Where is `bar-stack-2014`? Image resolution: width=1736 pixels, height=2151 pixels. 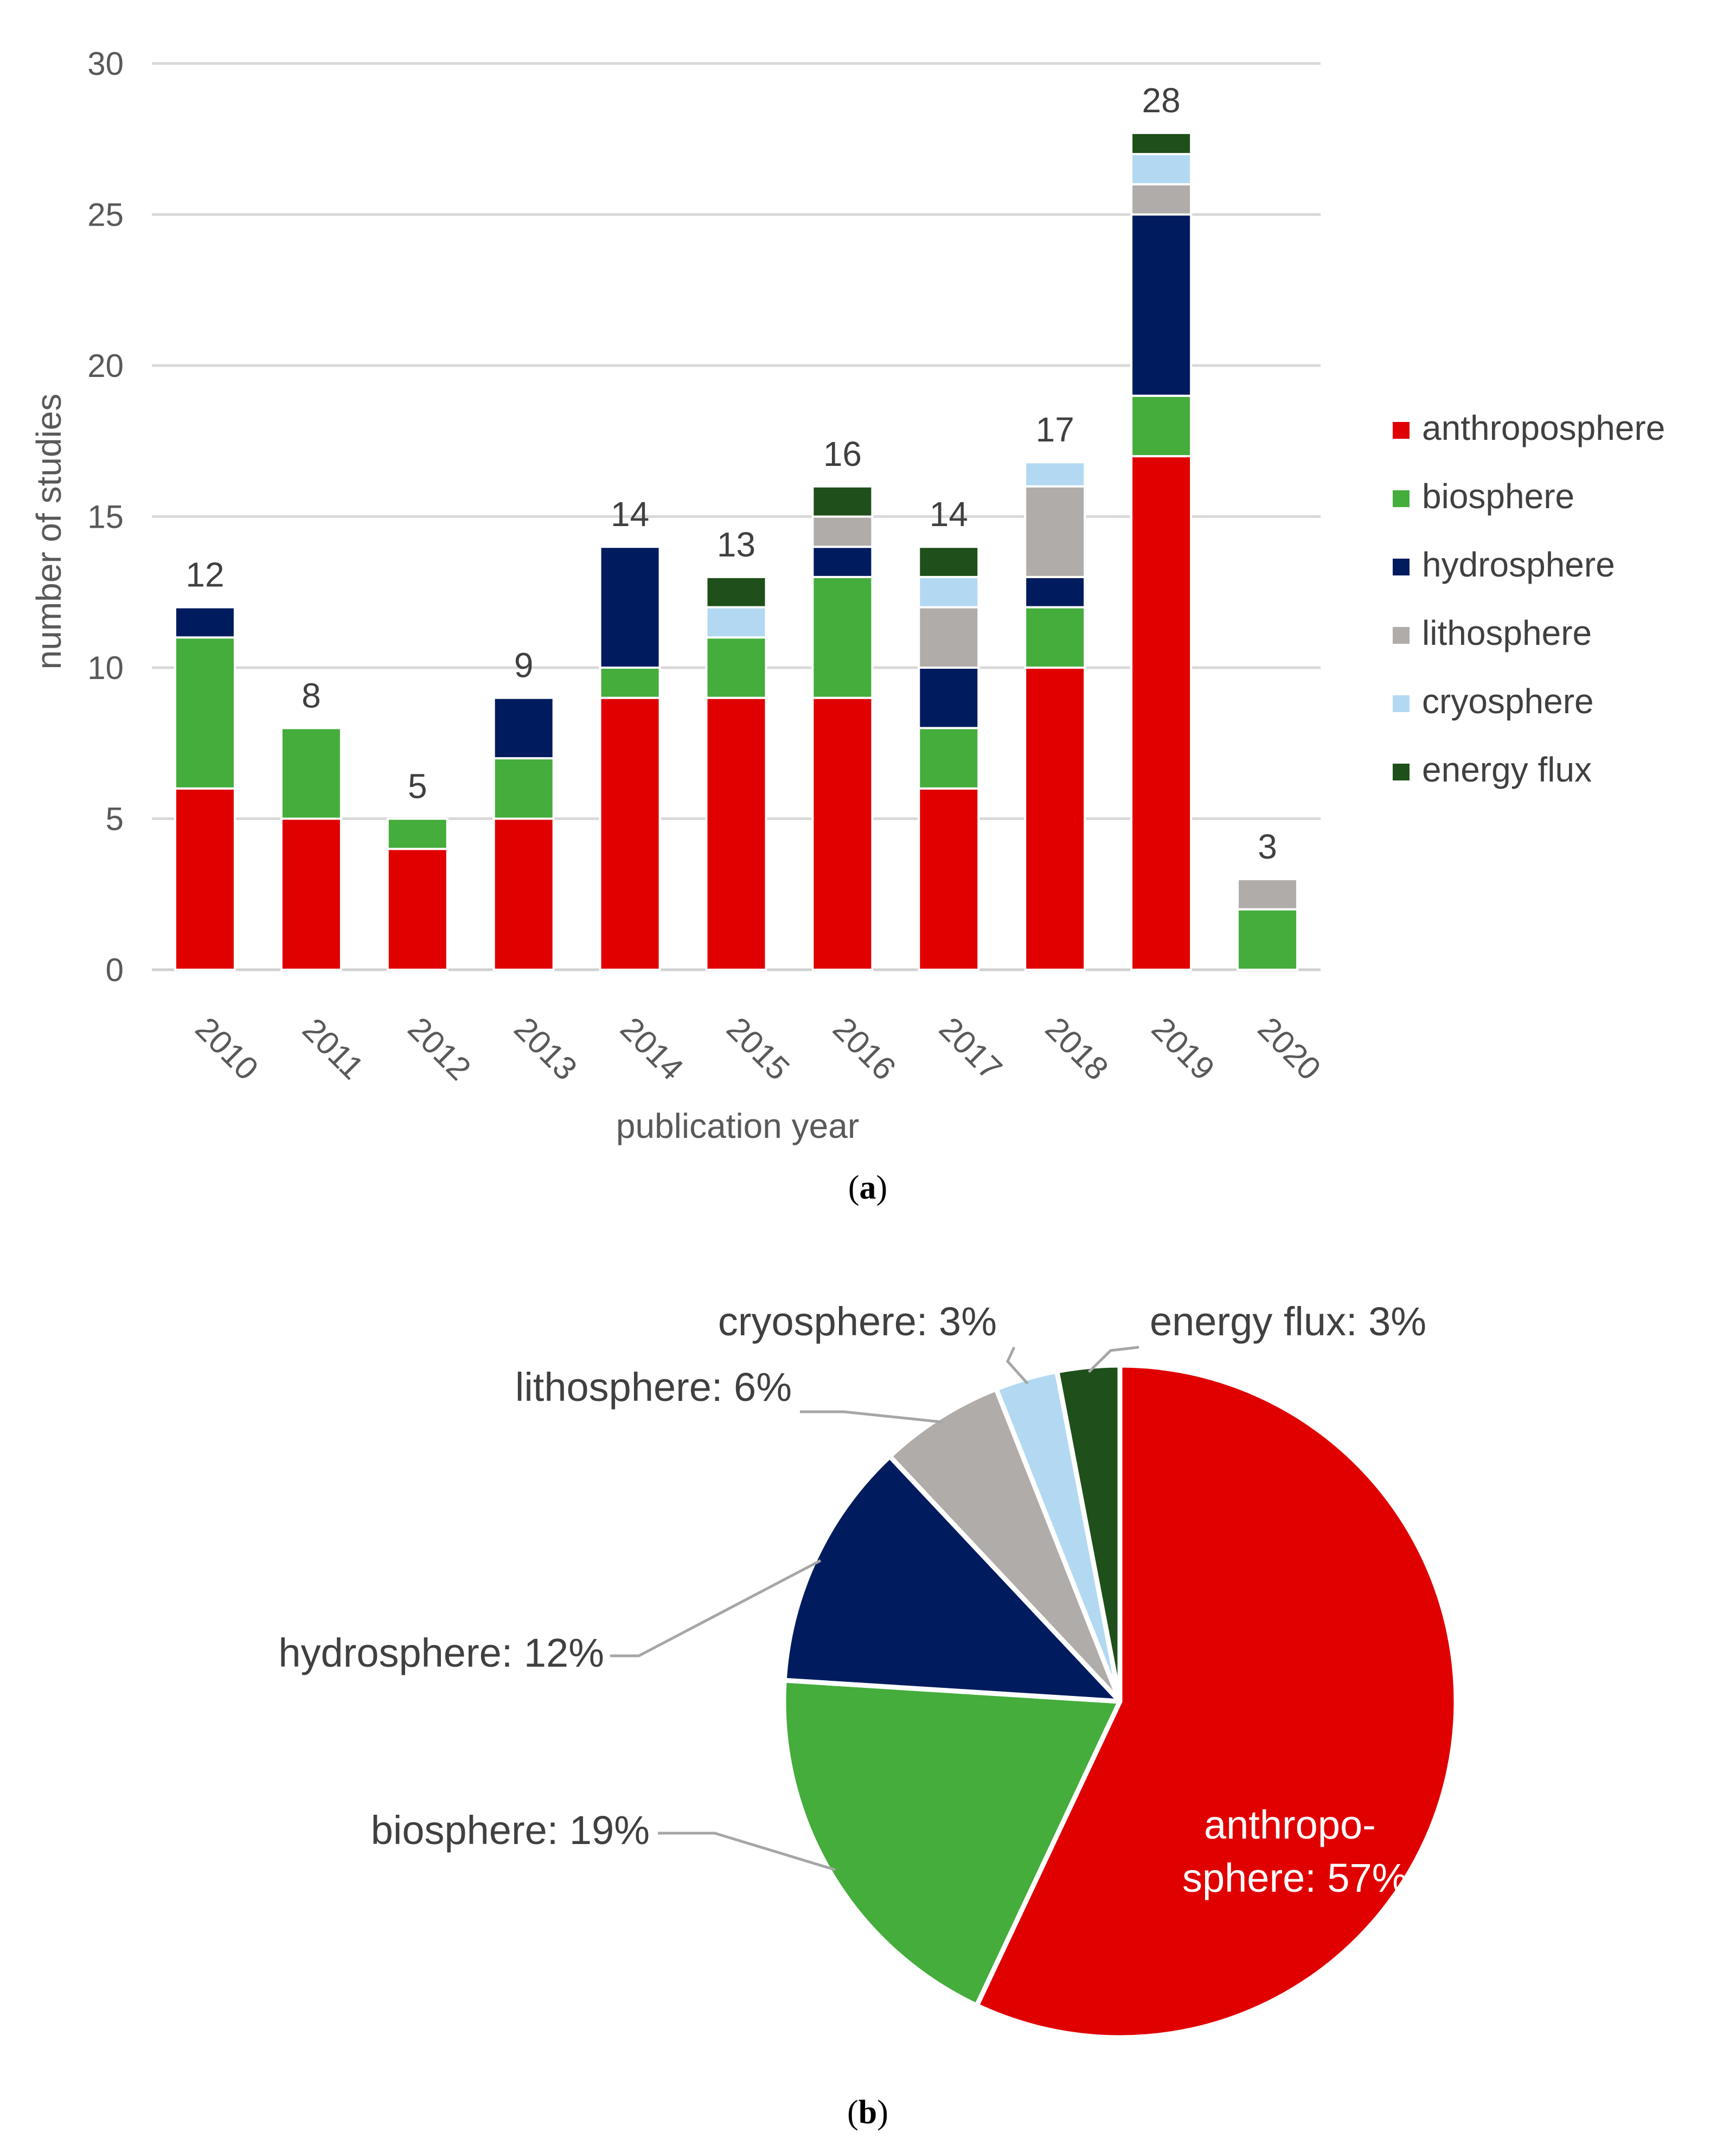 bar-stack-2014 is located at coordinates (630, 758).